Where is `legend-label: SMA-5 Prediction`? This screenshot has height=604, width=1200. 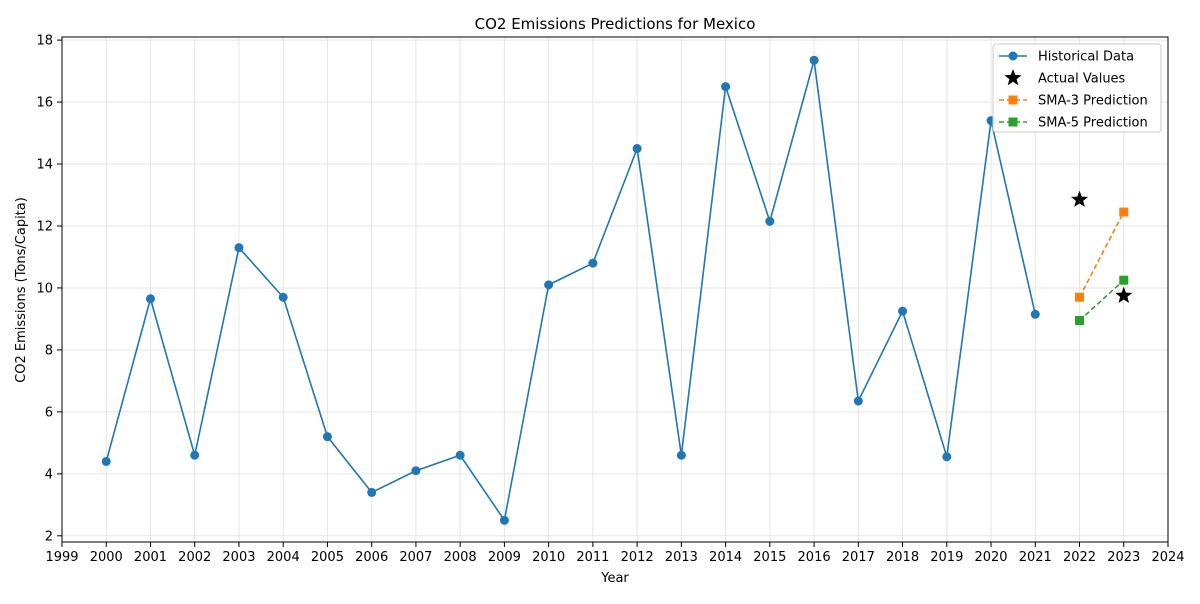
legend-label: SMA-5 Prediction is located at coordinates (1093, 123).